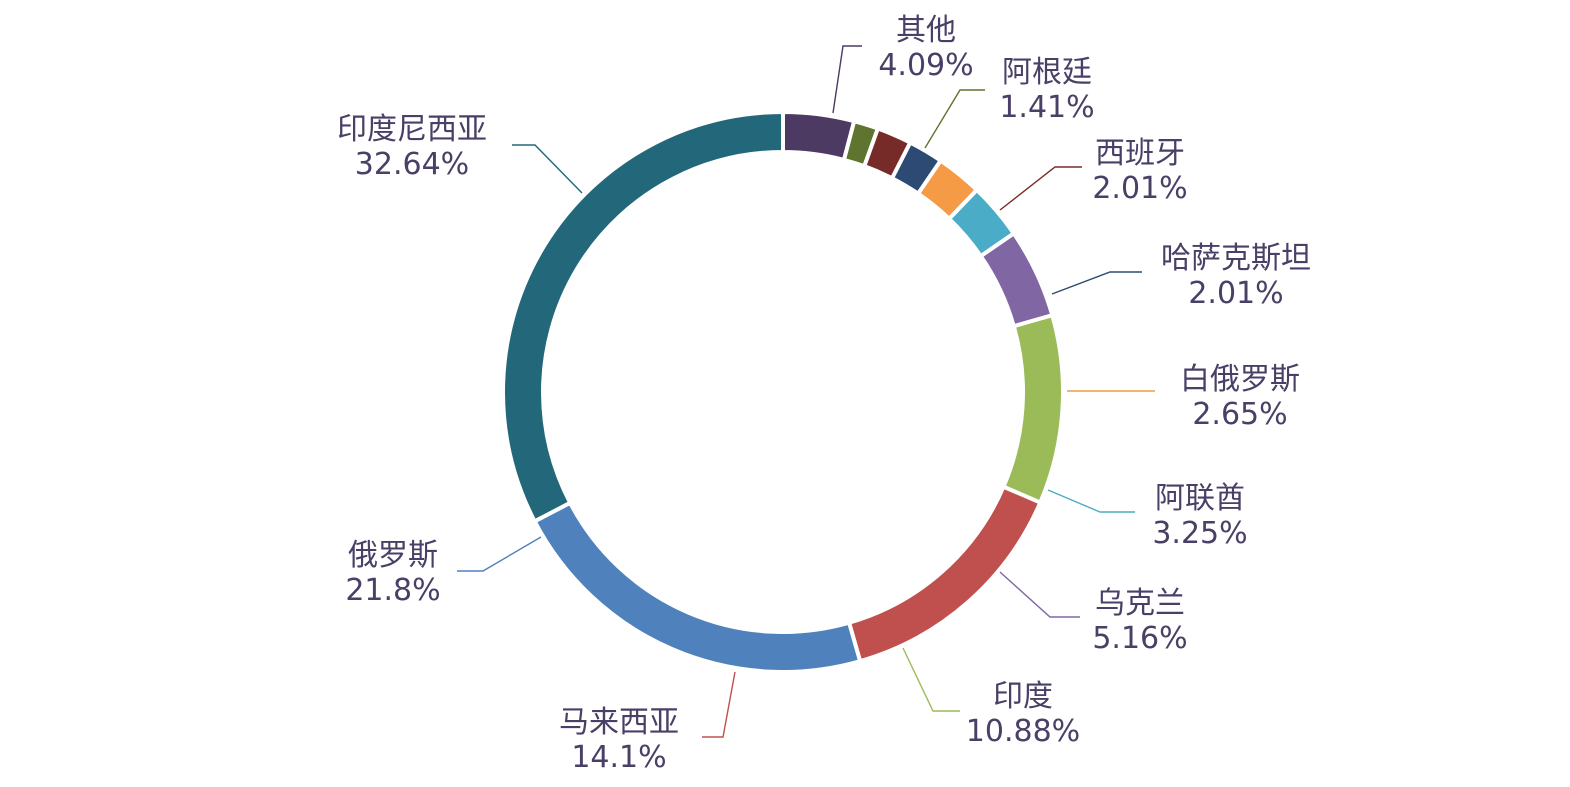 The width and height of the screenshot is (1570, 787). I want to click on slice-value-4: 2.01%, so click(1235, 293).